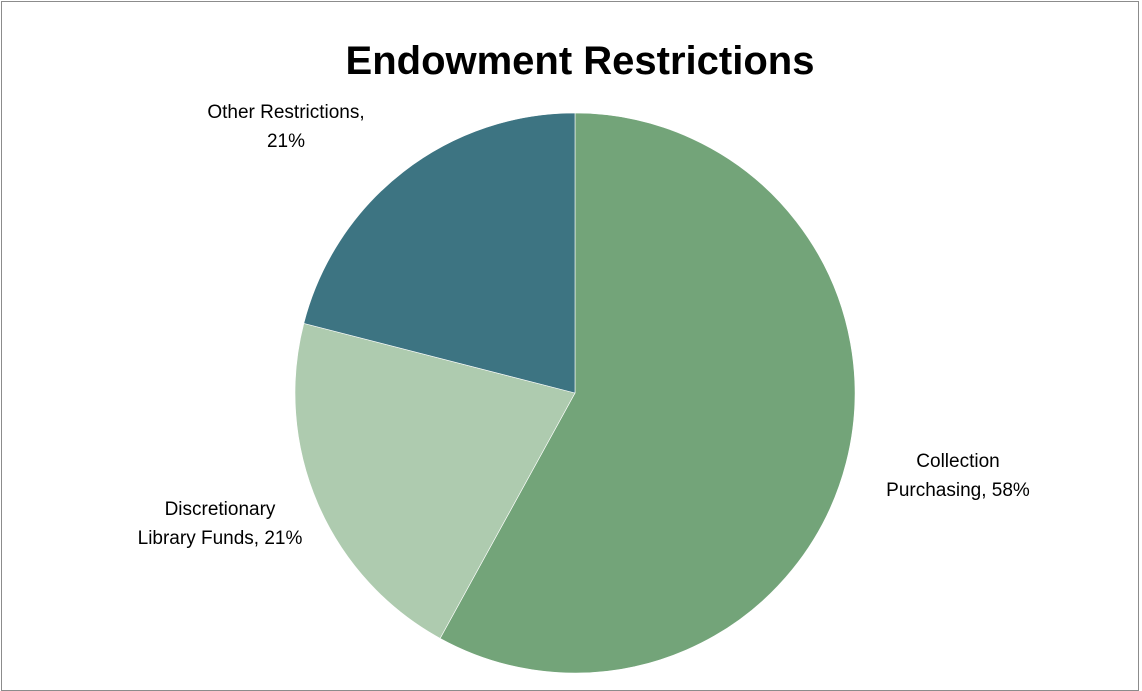 Image resolution: width=1142 pixels, height=691 pixels. I want to click on slice-label-line: Other Restrictions,, so click(286, 112).